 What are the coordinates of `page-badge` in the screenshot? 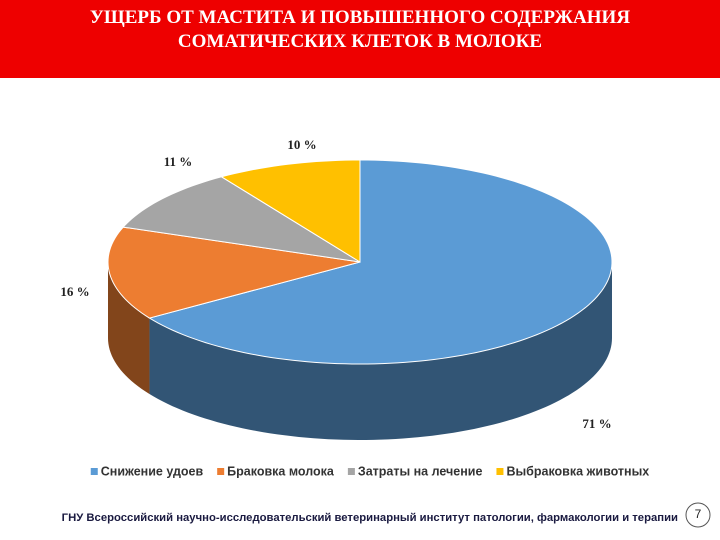 It's located at (698, 515).